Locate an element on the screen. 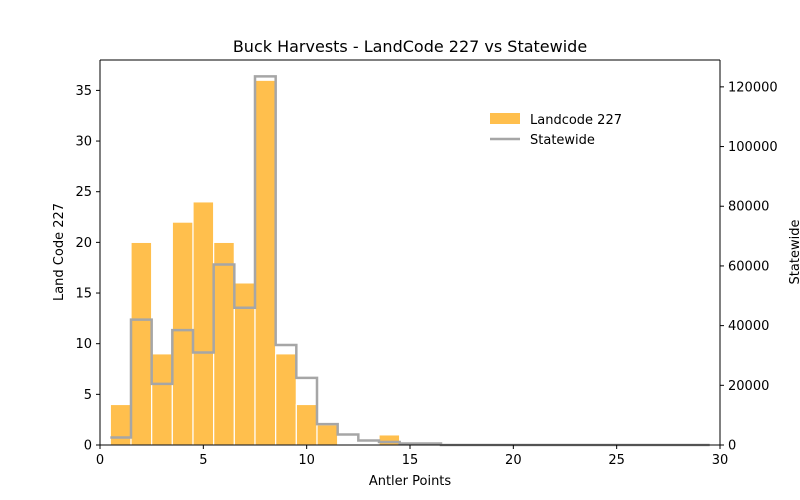  y2-tick-label: 100000 is located at coordinates (753, 147).